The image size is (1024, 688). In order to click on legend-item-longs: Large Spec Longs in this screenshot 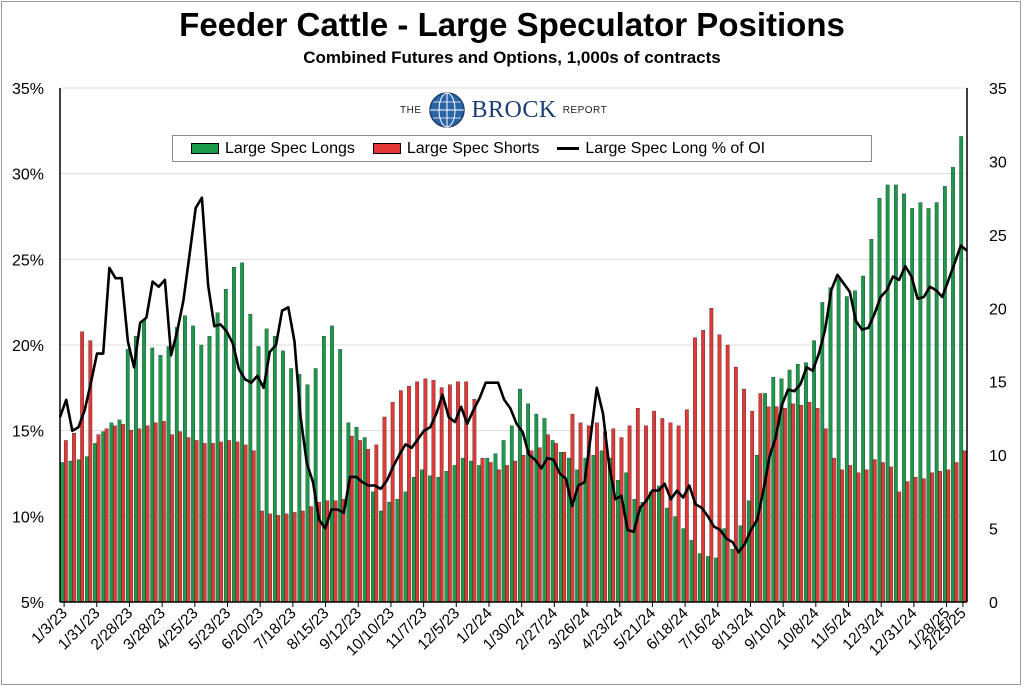, I will do `click(273, 149)`.